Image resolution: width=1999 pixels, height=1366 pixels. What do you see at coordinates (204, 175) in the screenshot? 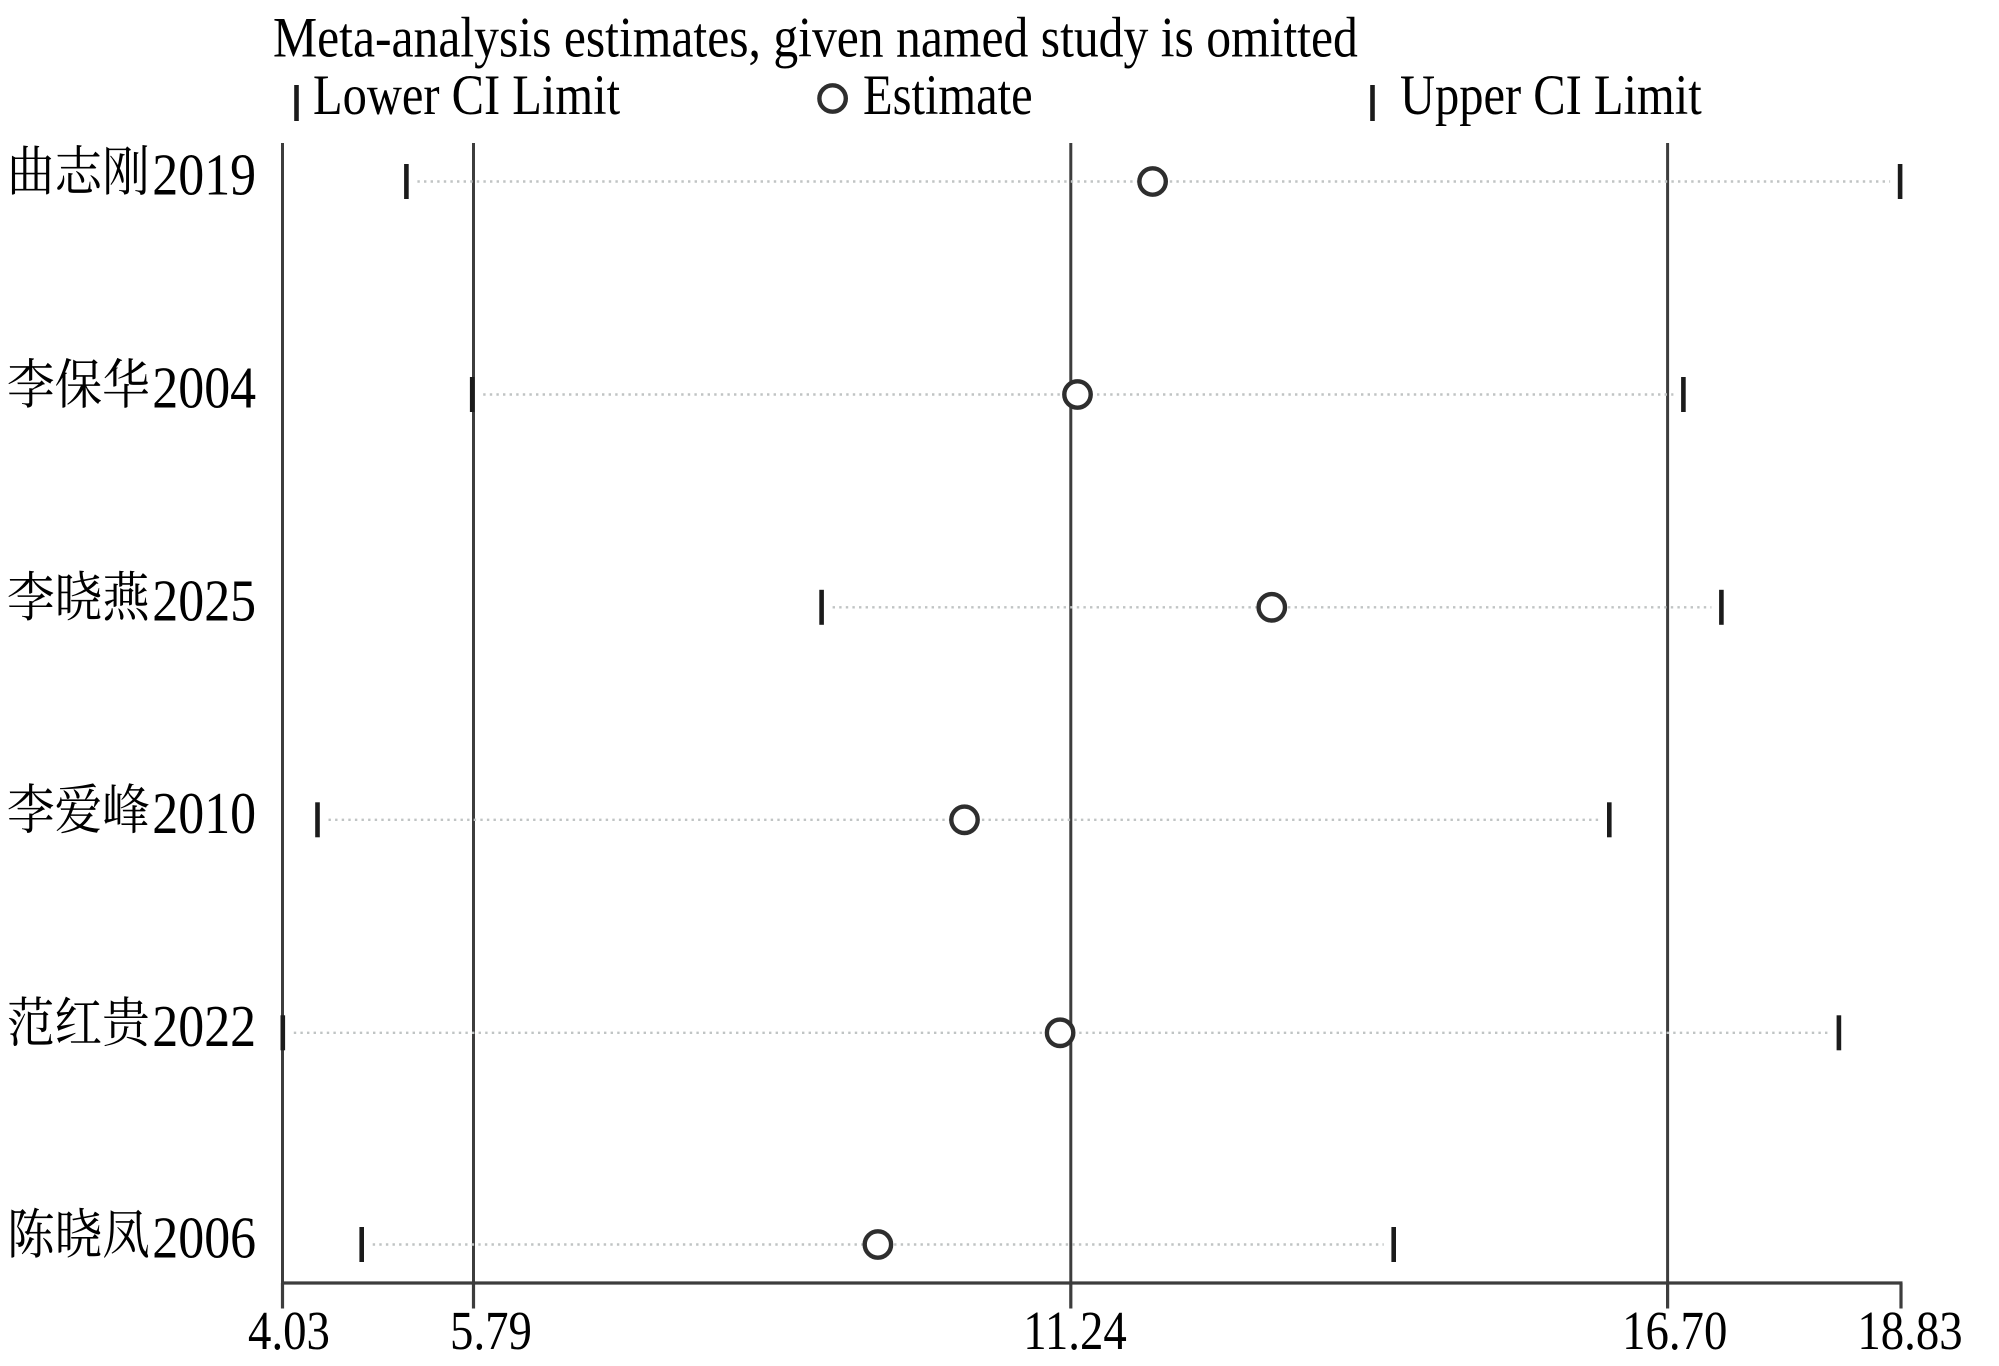
I see `svg-text: 2019` at bounding box center [204, 175].